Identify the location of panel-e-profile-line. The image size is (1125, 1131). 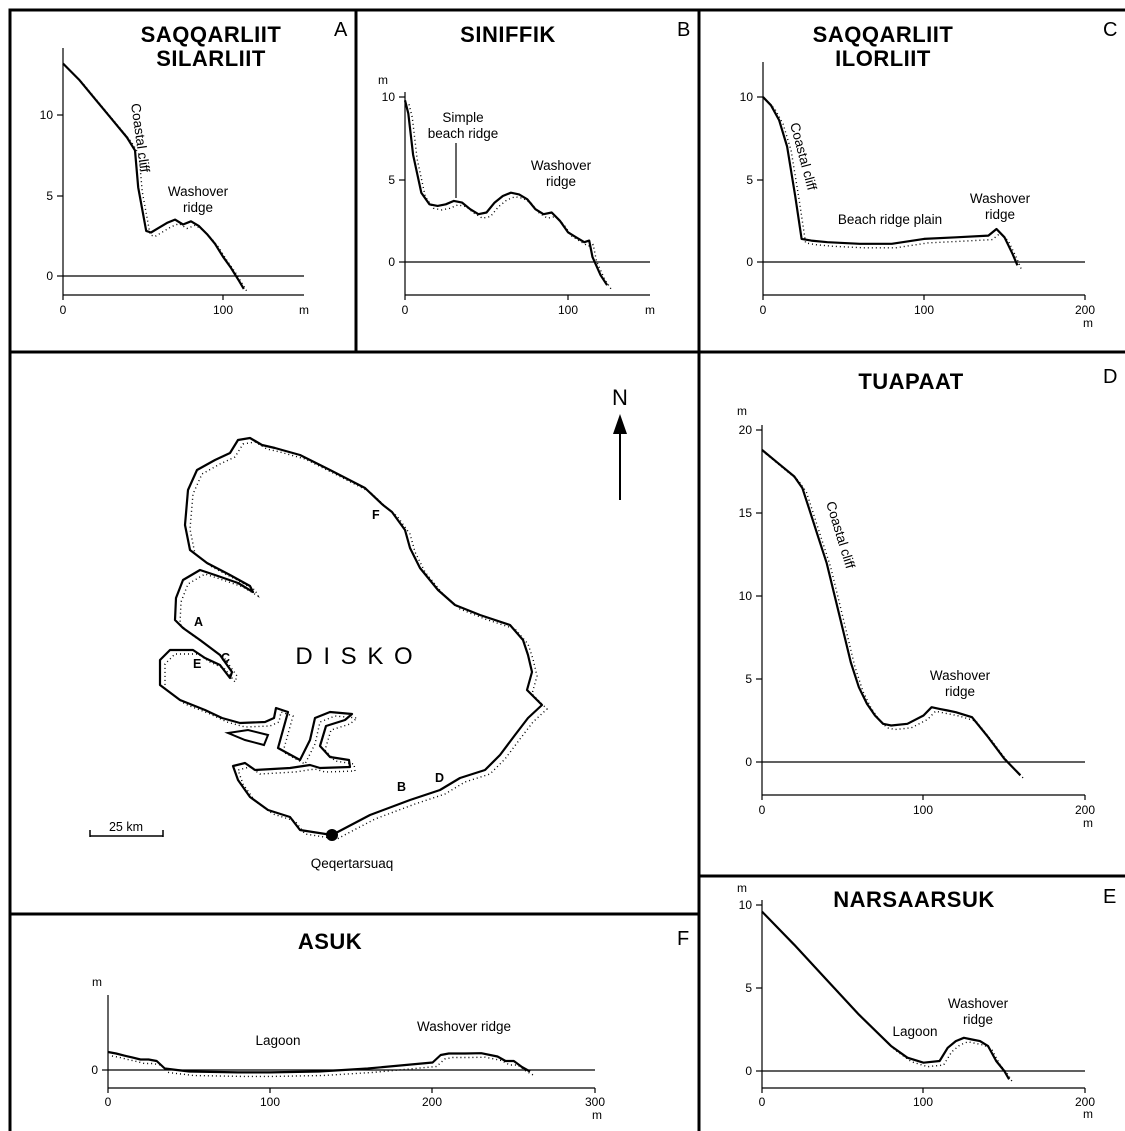
(886, 995).